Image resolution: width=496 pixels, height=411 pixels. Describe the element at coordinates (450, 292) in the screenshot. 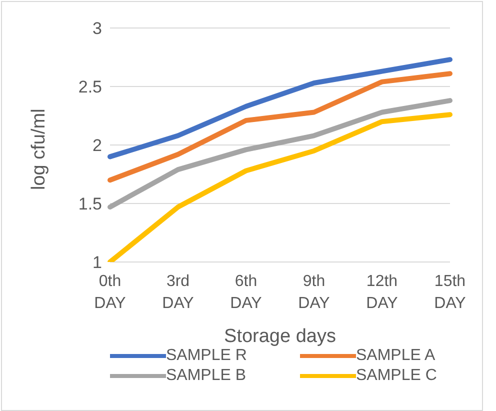

I see `x-tick-label: 15th DAY` at that location.